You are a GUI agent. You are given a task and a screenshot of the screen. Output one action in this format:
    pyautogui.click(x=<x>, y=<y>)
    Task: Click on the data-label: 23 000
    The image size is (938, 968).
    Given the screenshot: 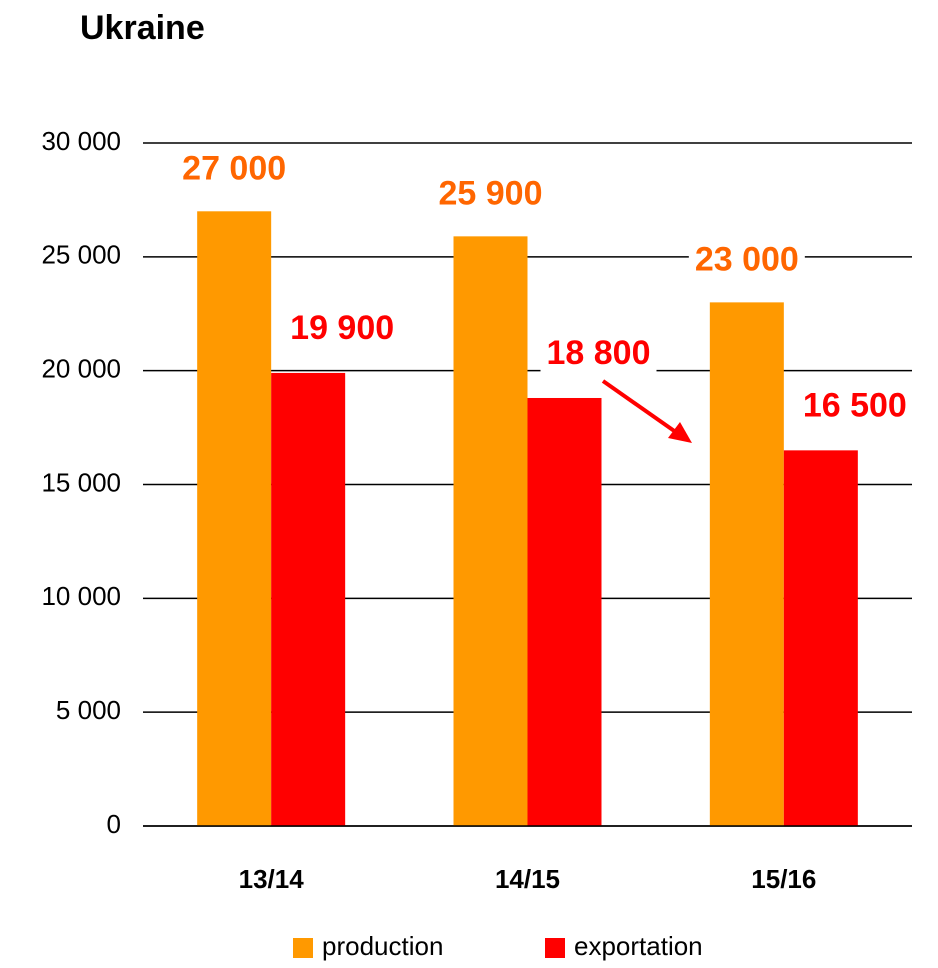 What is the action you would take?
    pyautogui.click(x=747, y=259)
    